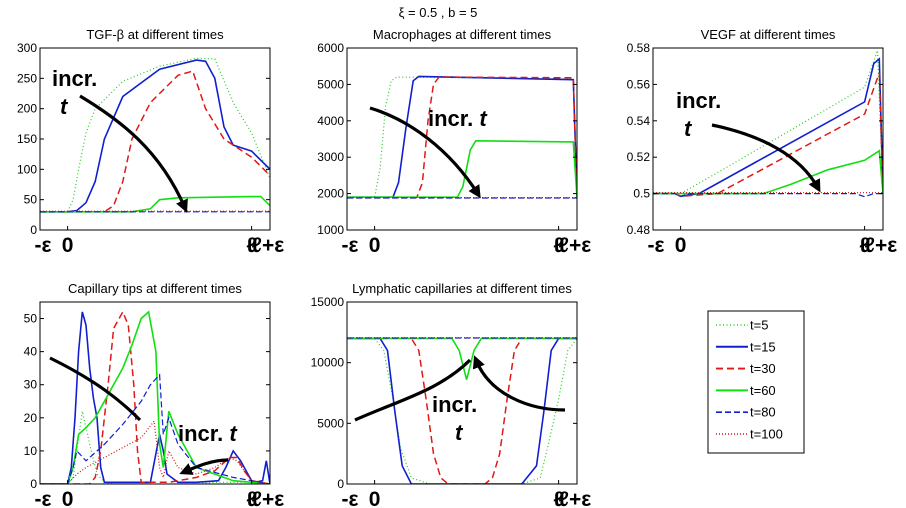 This screenshot has height=508, width=906. I want to click on legend-label: t=80, so click(763, 412).